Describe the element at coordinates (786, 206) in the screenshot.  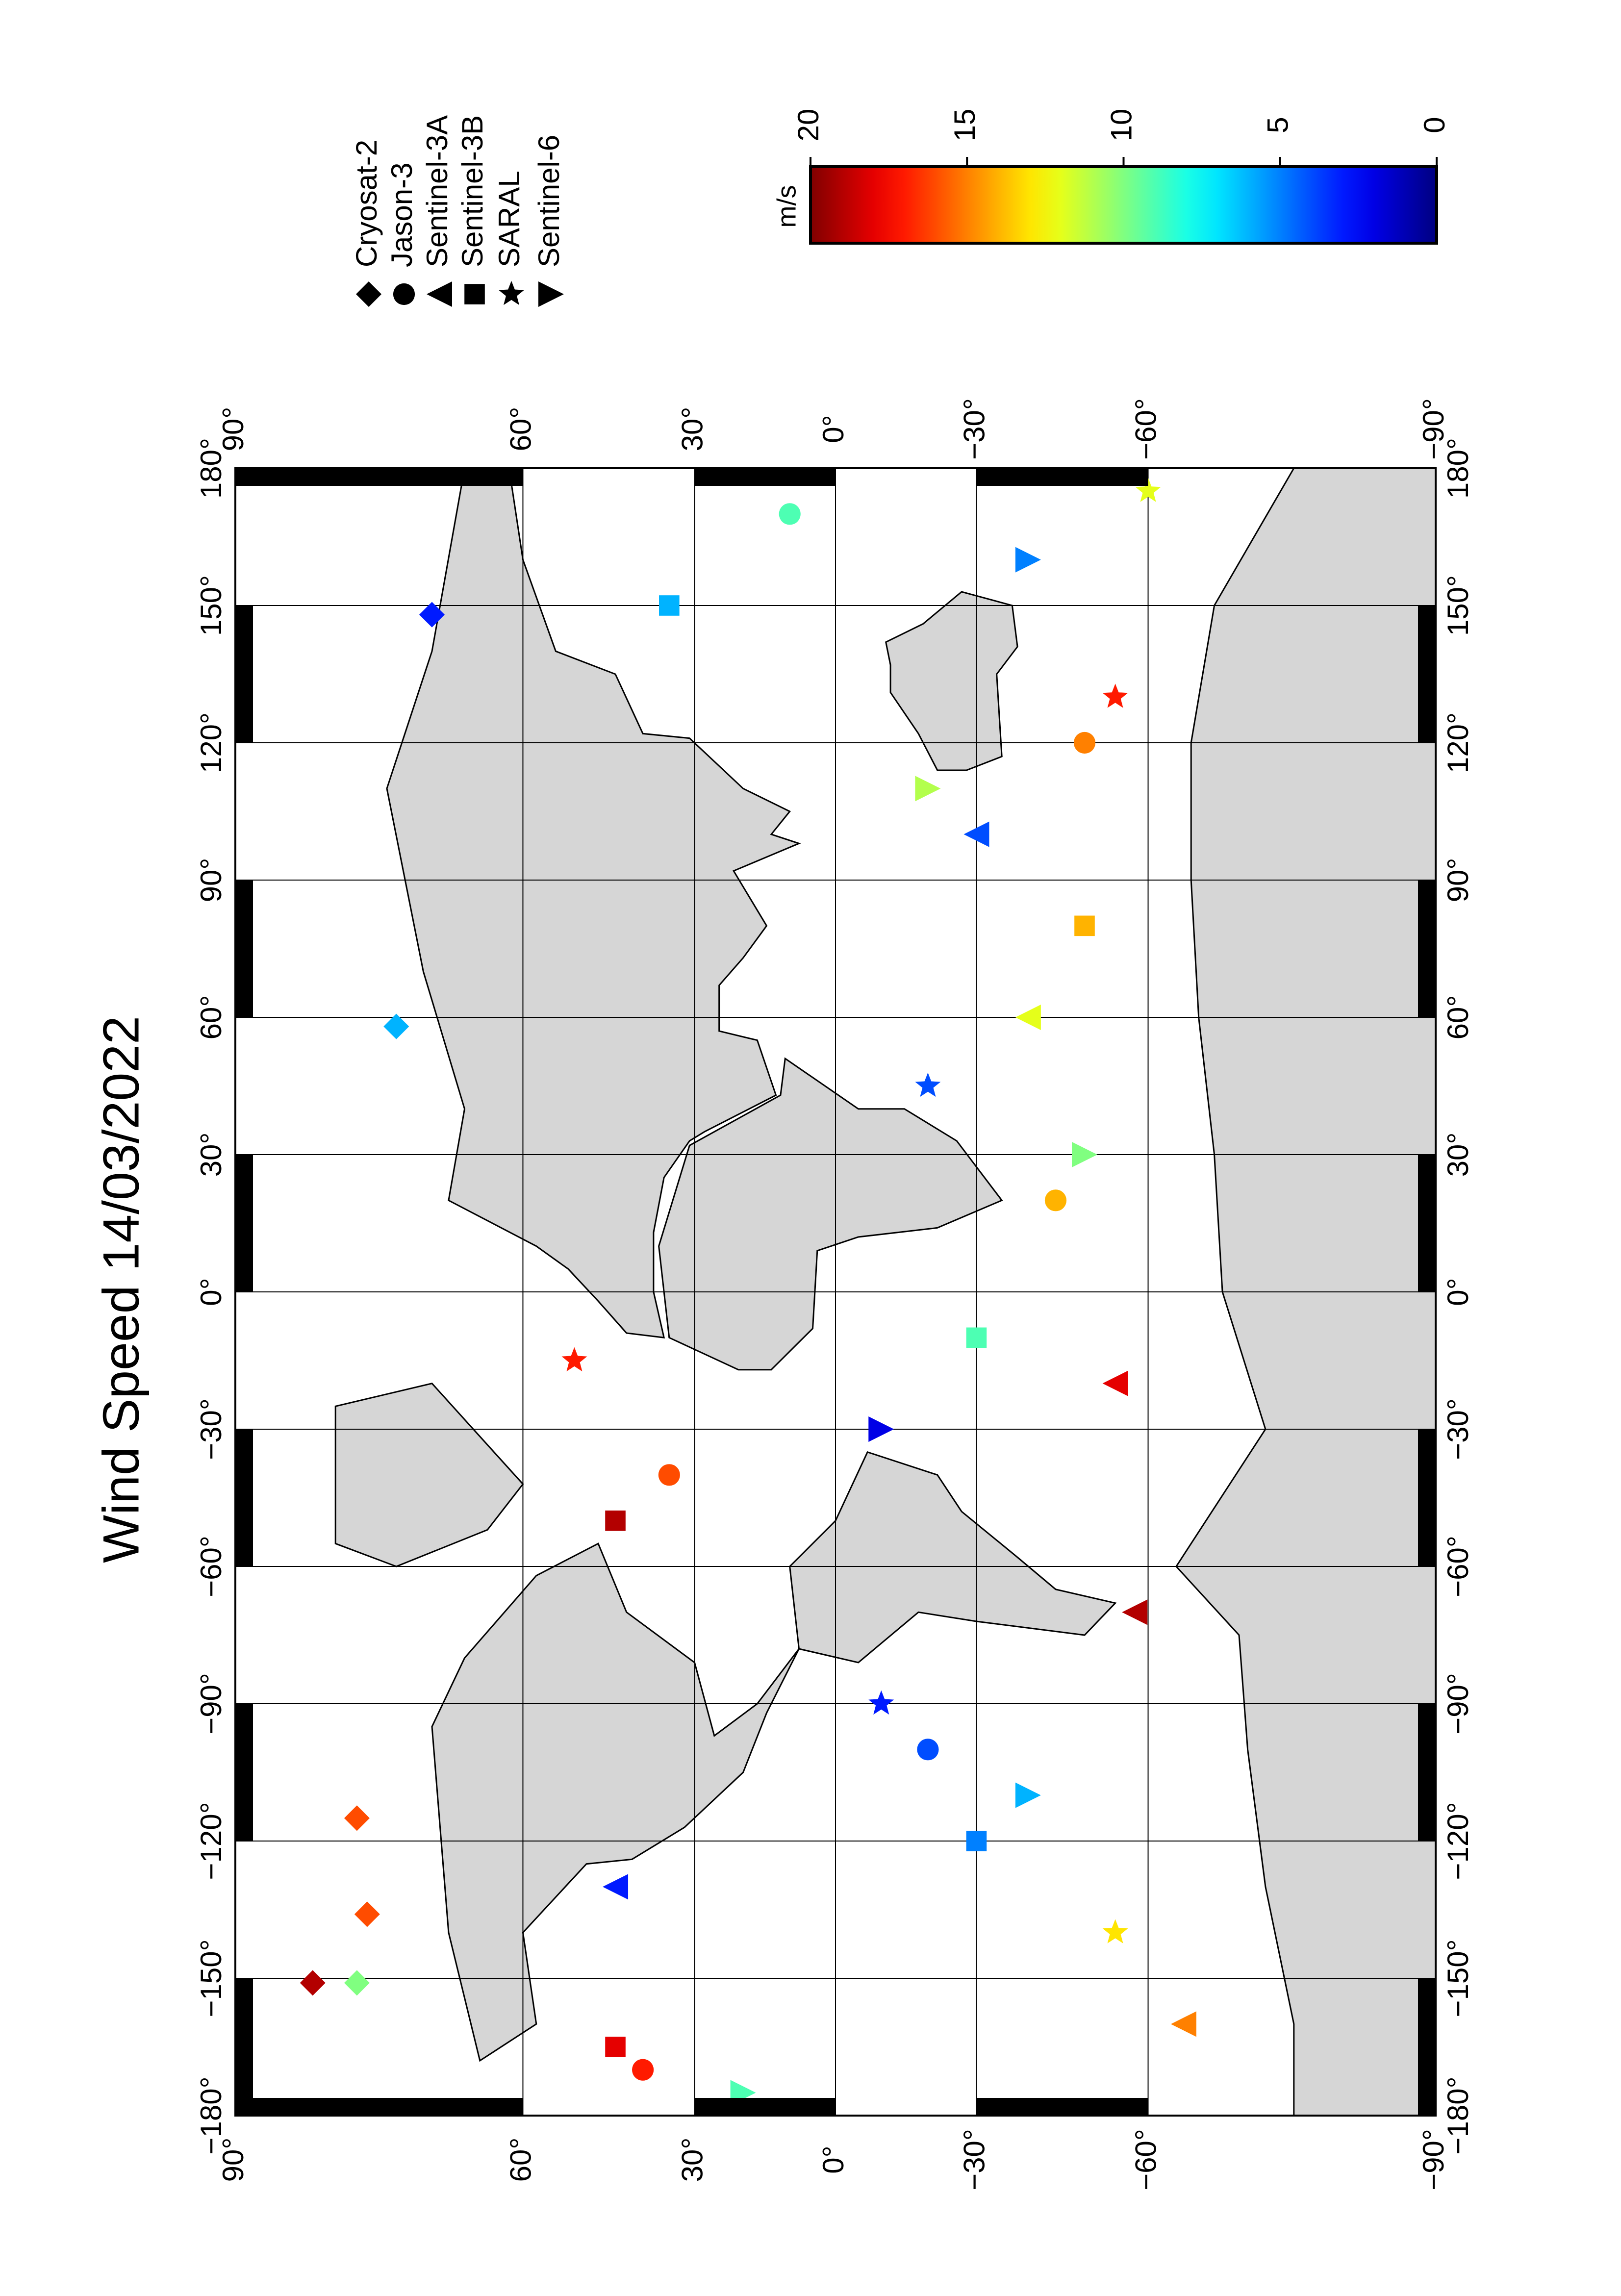
I see `colorbar-label: m/s` at that location.